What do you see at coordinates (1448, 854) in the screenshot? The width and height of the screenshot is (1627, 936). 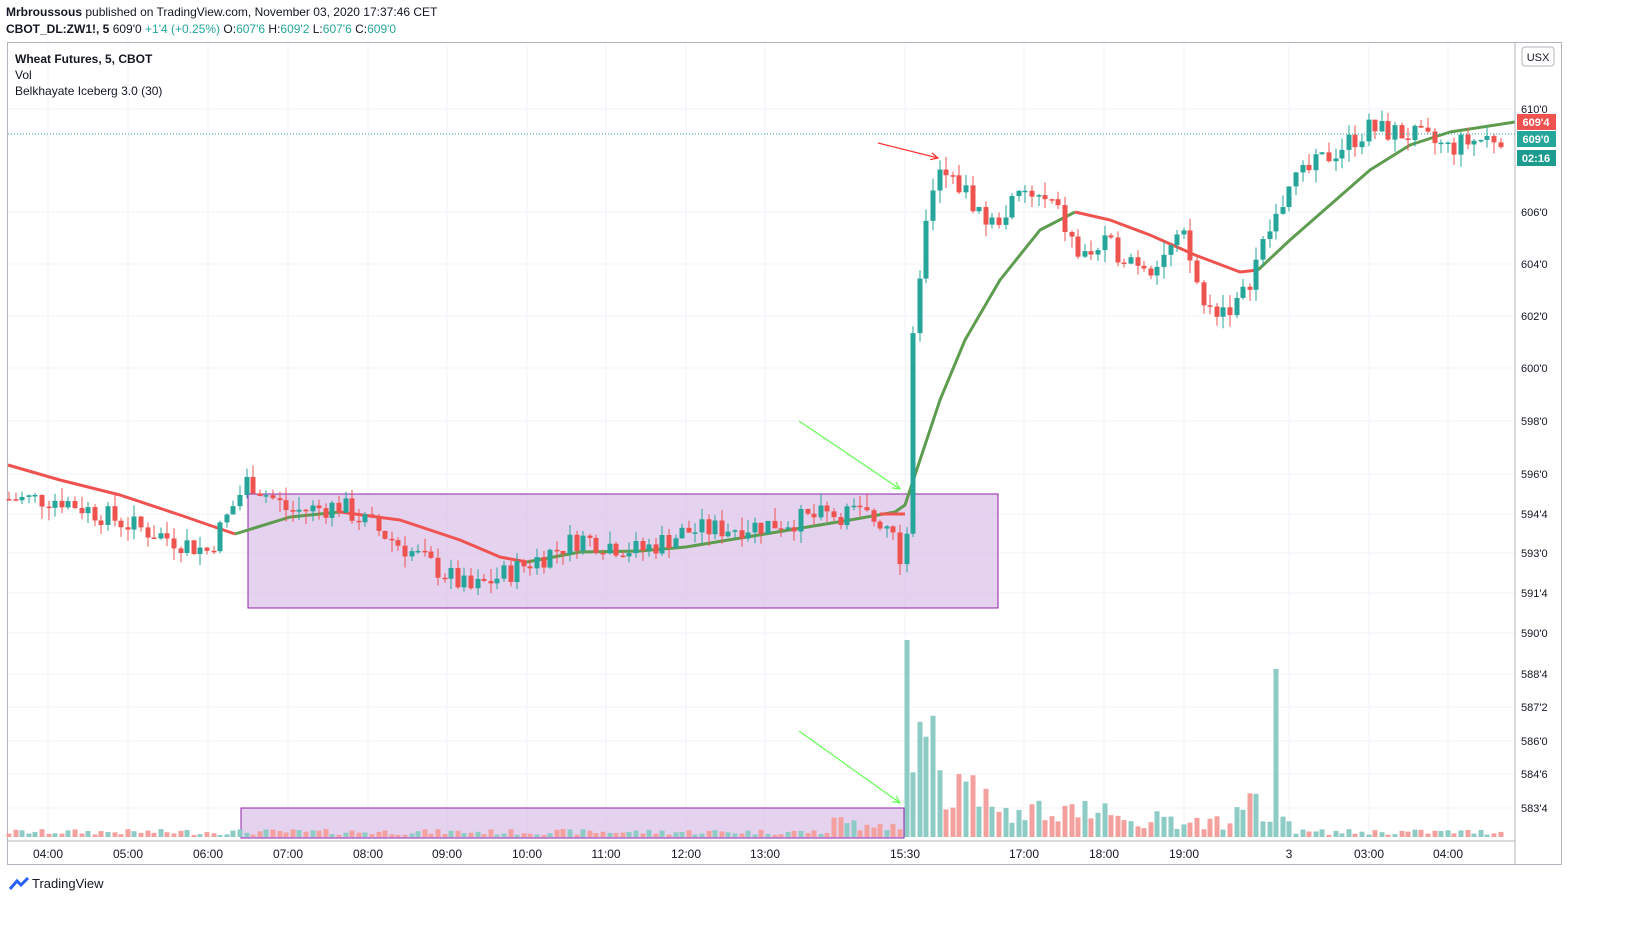 I see `x-tick-label: 04:00` at bounding box center [1448, 854].